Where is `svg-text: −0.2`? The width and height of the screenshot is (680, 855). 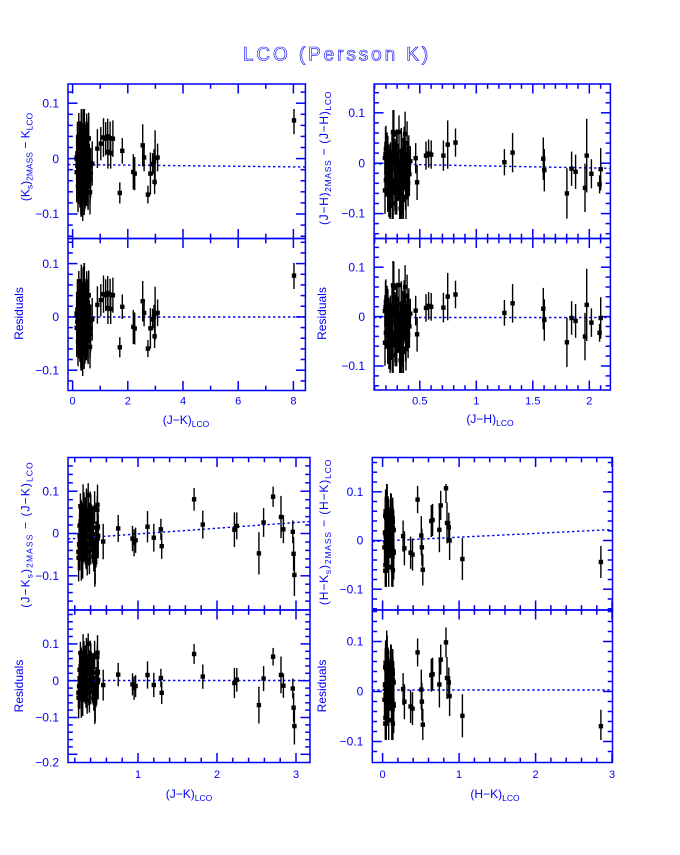 svg-text: −0.2 is located at coordinates (47, 763).